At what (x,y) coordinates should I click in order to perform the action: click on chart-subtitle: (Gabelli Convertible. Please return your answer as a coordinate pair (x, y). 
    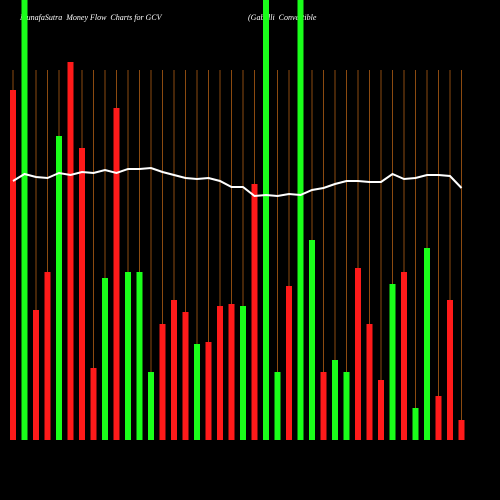
    Looking at the image, I should click on (282, 17).